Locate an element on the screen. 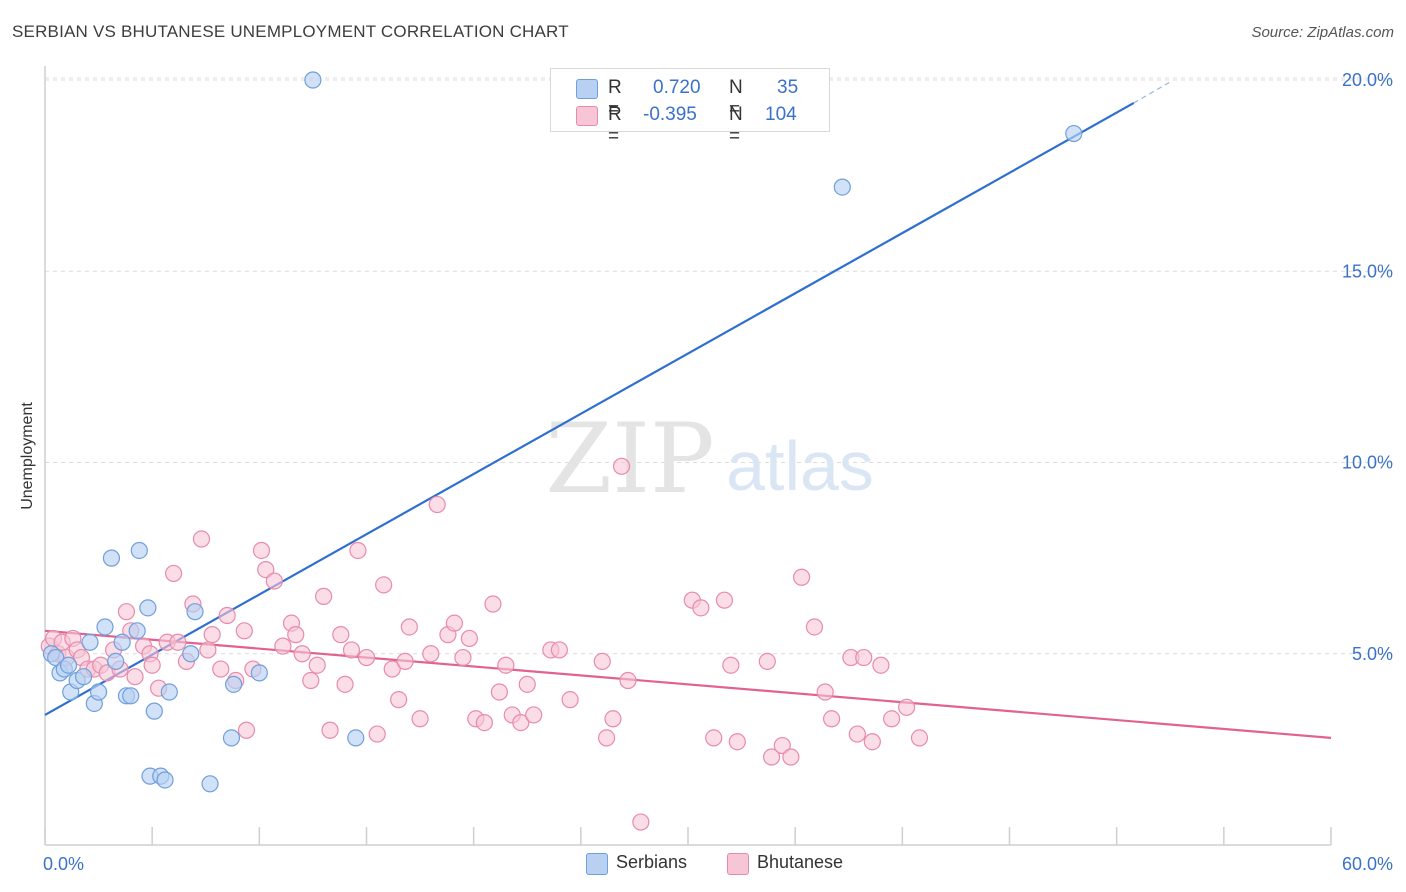 This screenshot has width=1406, height=892. r-value: -0.395 is located at coordinates (670, 114).